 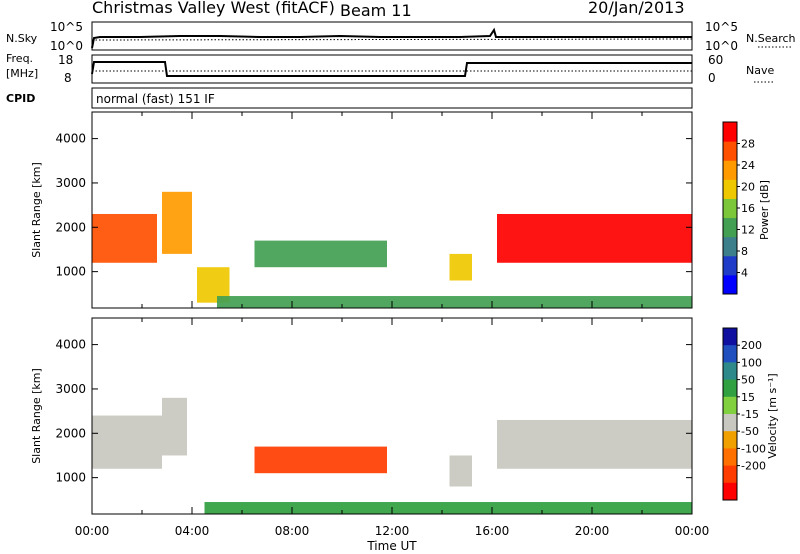 I want to click on x-tick-label-5: 20:00, so click(x=592, y=531).